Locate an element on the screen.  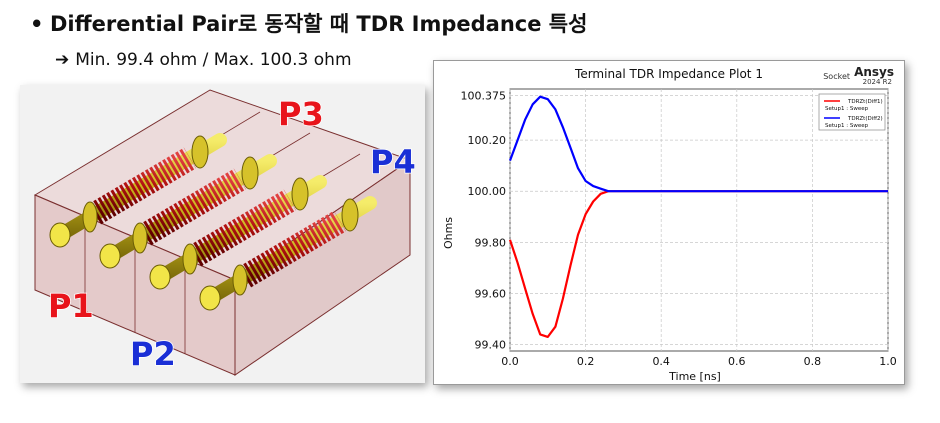
ansys-version: 2024 R2 is located at coordinates (877, 82).